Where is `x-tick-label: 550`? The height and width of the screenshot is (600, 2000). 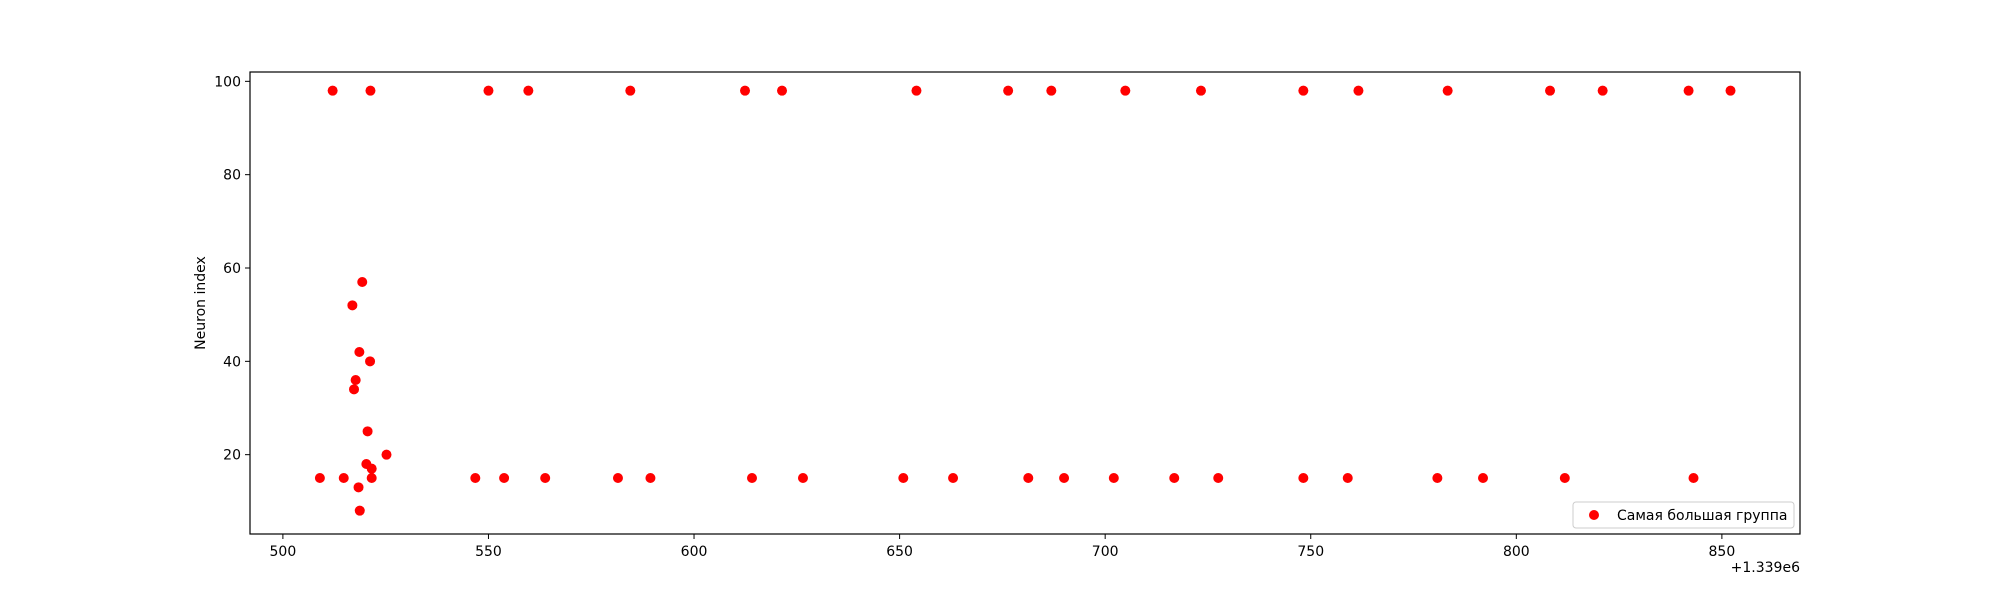
x-tick-label: 550 is located at coordinates (488, 552).